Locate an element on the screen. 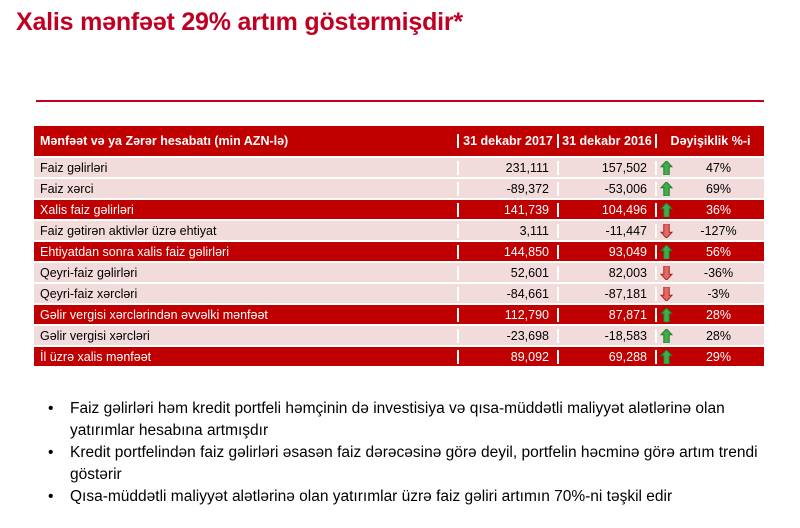  change-value: 69% is located at coordinates (718, 188).